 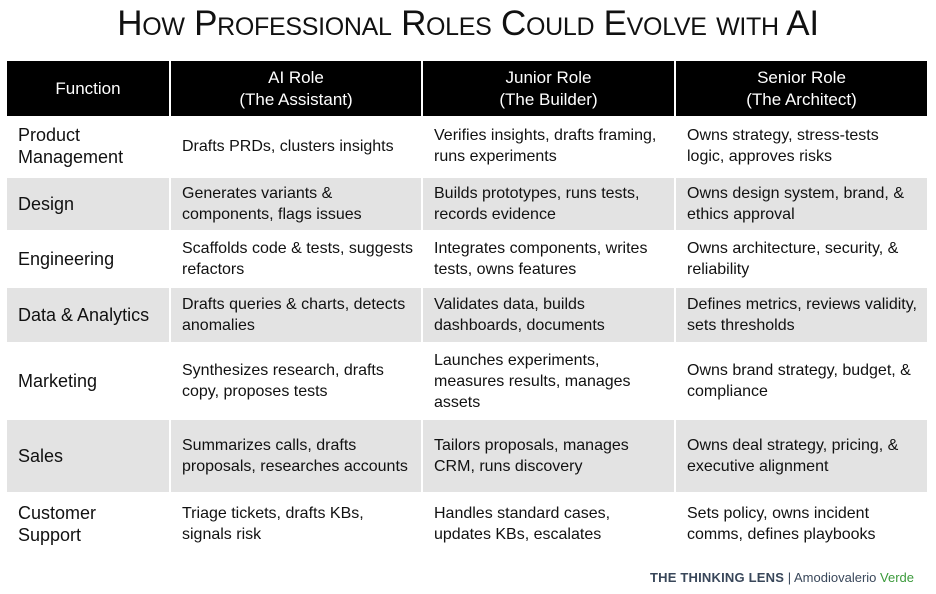 I want to click on footer-author-accent: Verde, so click(x=897, y=577).